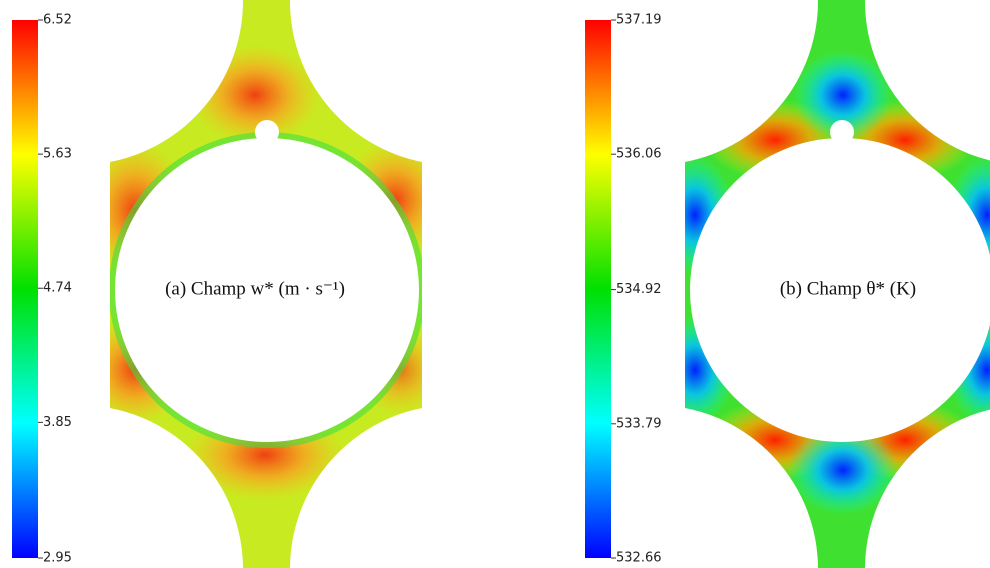 Image resolution: width=990 pixels, height=568 pixels. What do you see at coordinates (57, 288) in the screenshot?
I see `colorbar-tick-label: 4.74` at bounding box center [57, 288].